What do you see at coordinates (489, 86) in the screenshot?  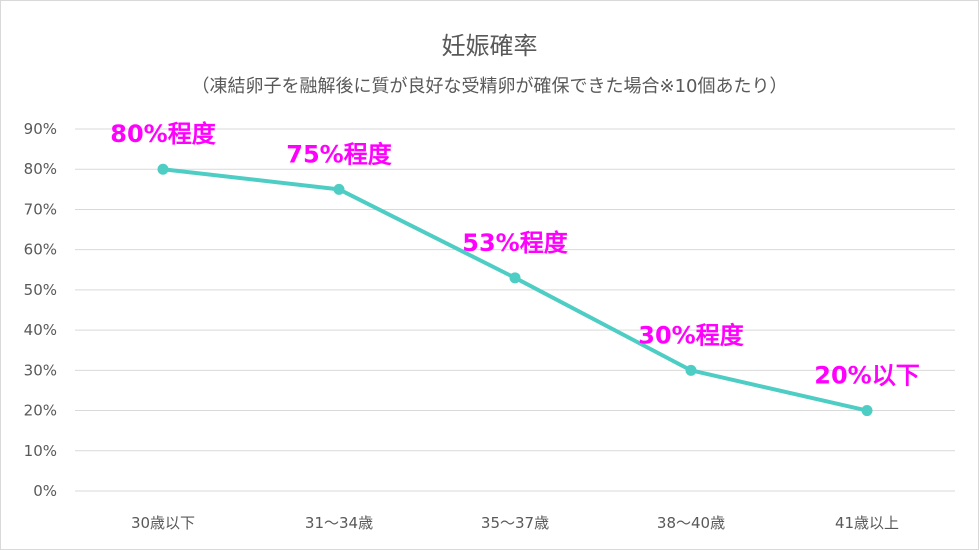 I see `chart-subtitle: （凍結卵子を融解後に質が良好な受精卵が確保できた場合※10個あたり）` at bounding box center [489, 86].